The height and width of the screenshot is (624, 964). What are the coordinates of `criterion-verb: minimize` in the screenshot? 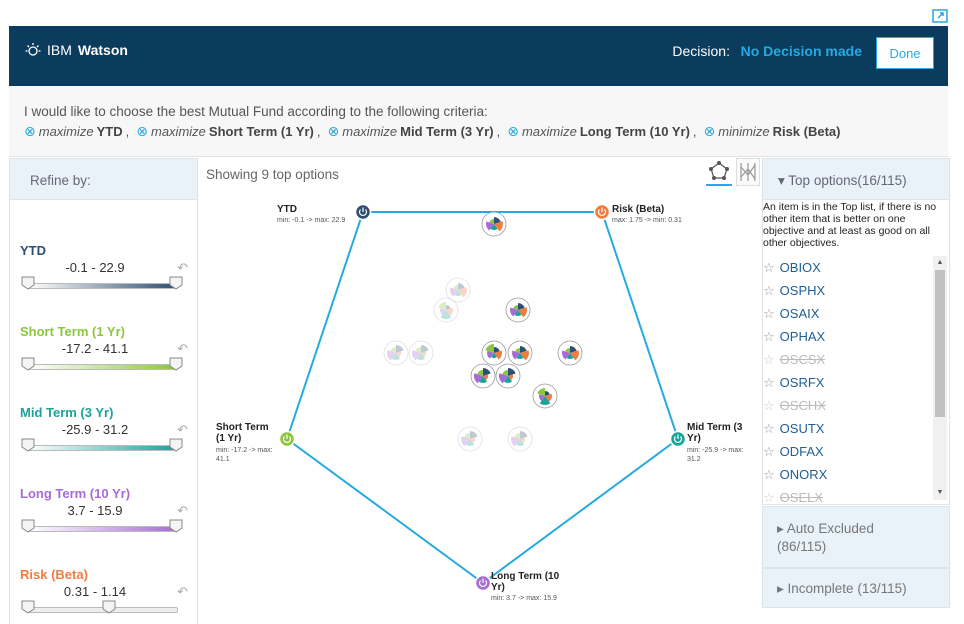 It's located at (744, 131).